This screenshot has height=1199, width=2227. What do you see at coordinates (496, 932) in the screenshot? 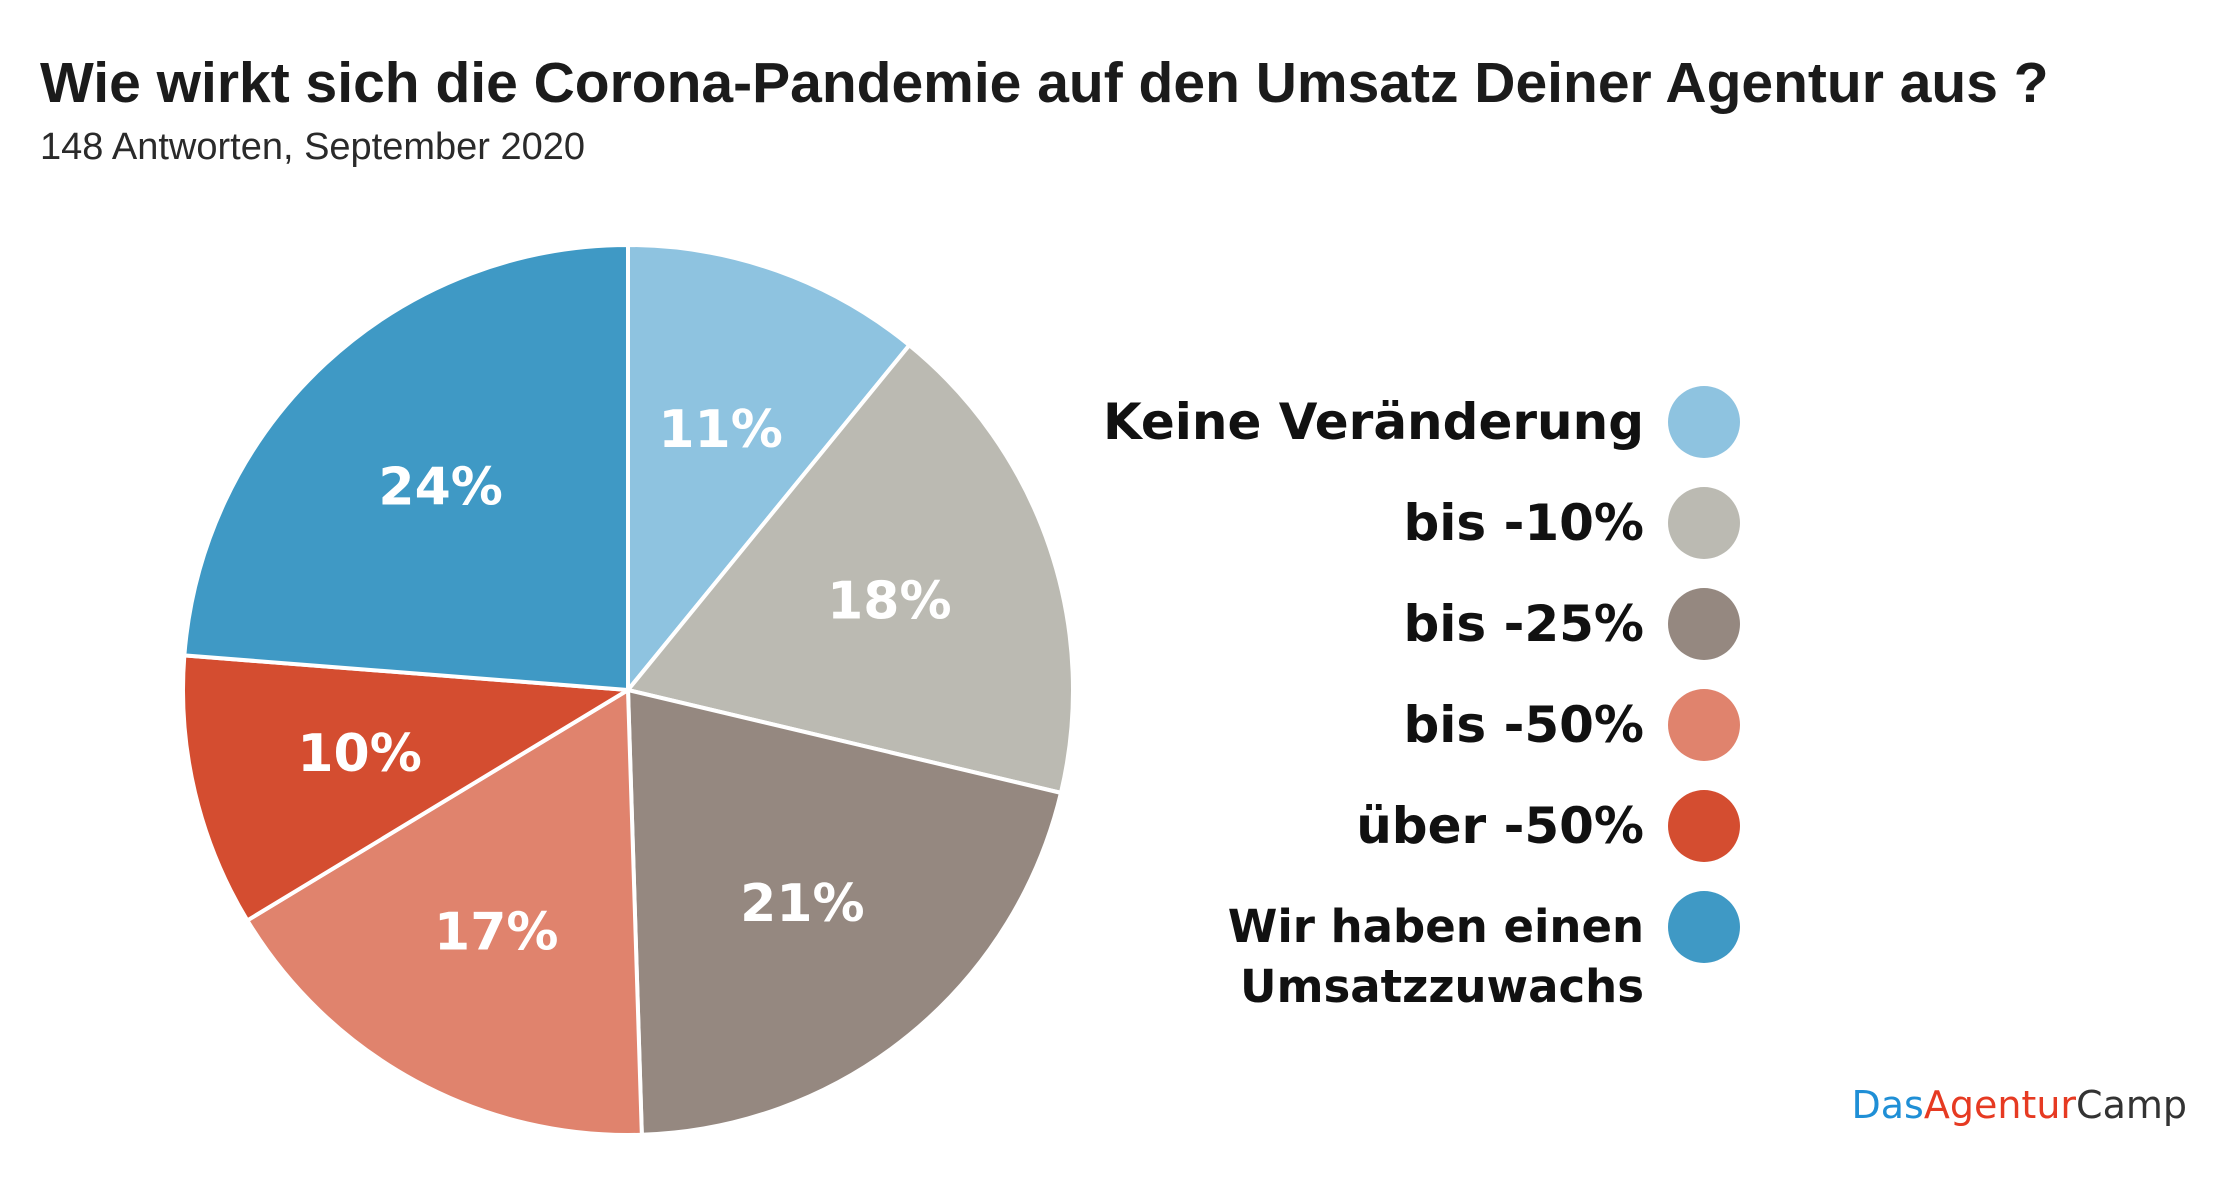
I see `pie-value-label: 17%` at bounding box center [496, 932].